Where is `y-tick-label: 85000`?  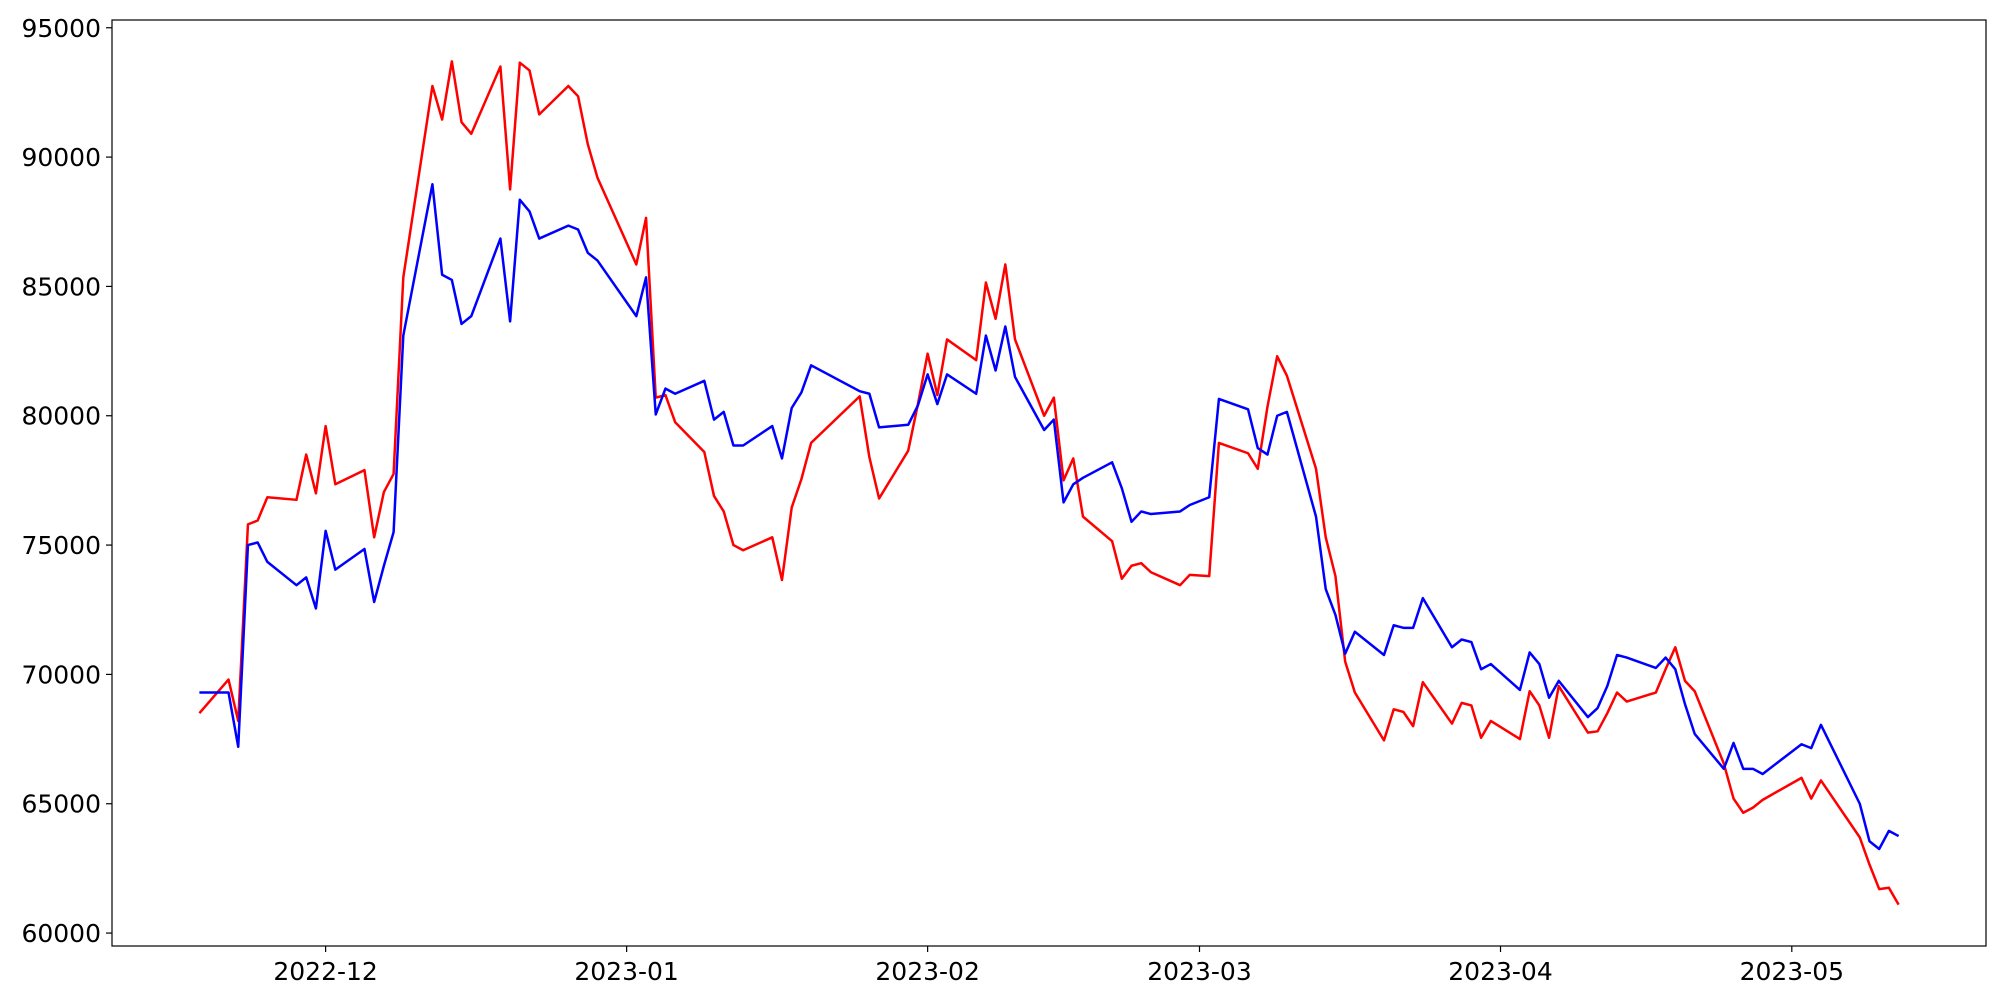
y-tick-label: 85000 is located at coordinates (61, 286).